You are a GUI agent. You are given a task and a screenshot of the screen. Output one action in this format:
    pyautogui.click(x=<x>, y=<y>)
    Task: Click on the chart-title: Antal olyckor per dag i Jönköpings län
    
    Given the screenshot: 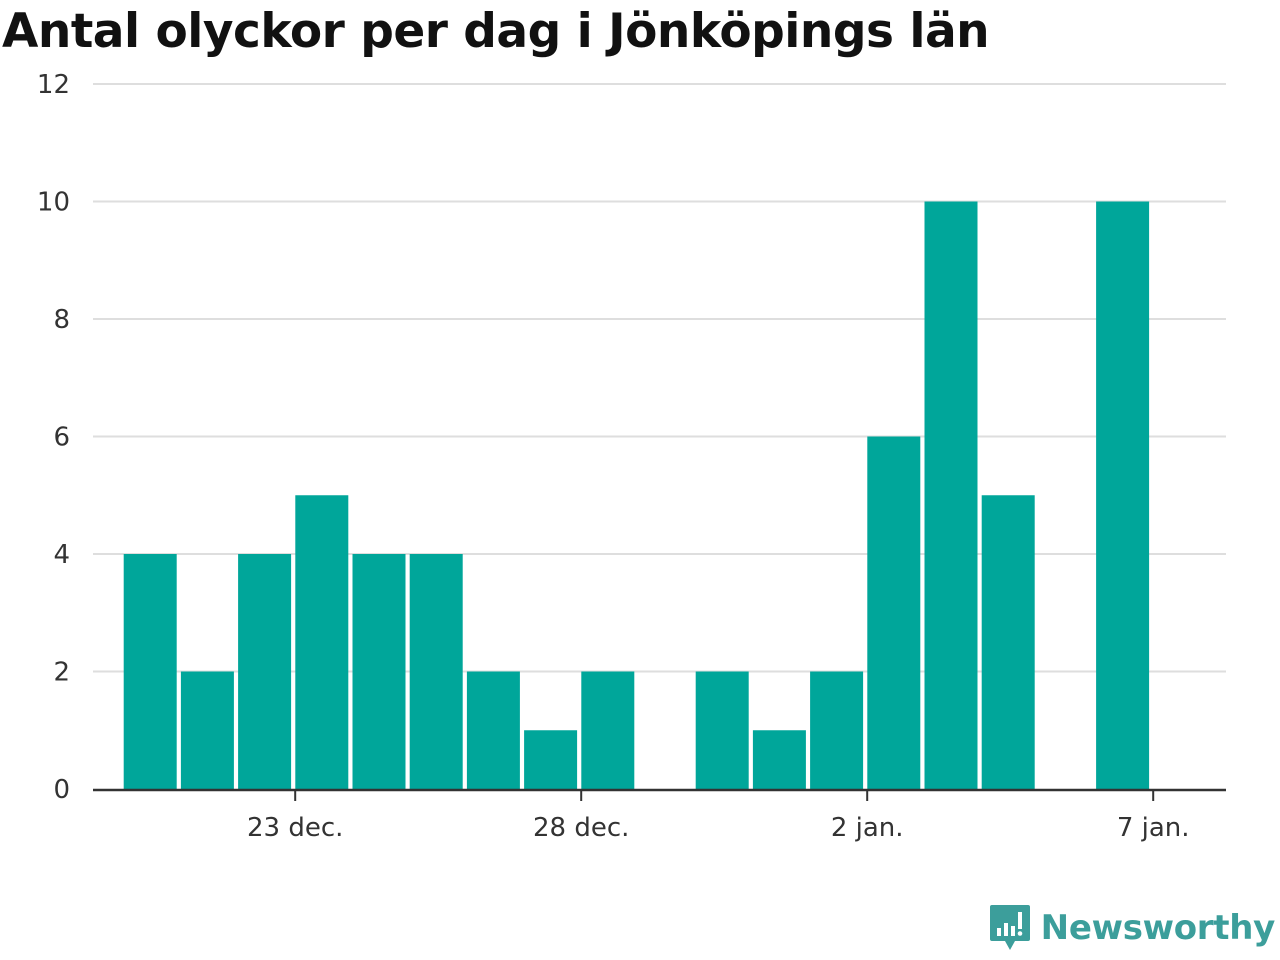 What is the action you would take?
    pyautogui.click(x=496, y=31)
    